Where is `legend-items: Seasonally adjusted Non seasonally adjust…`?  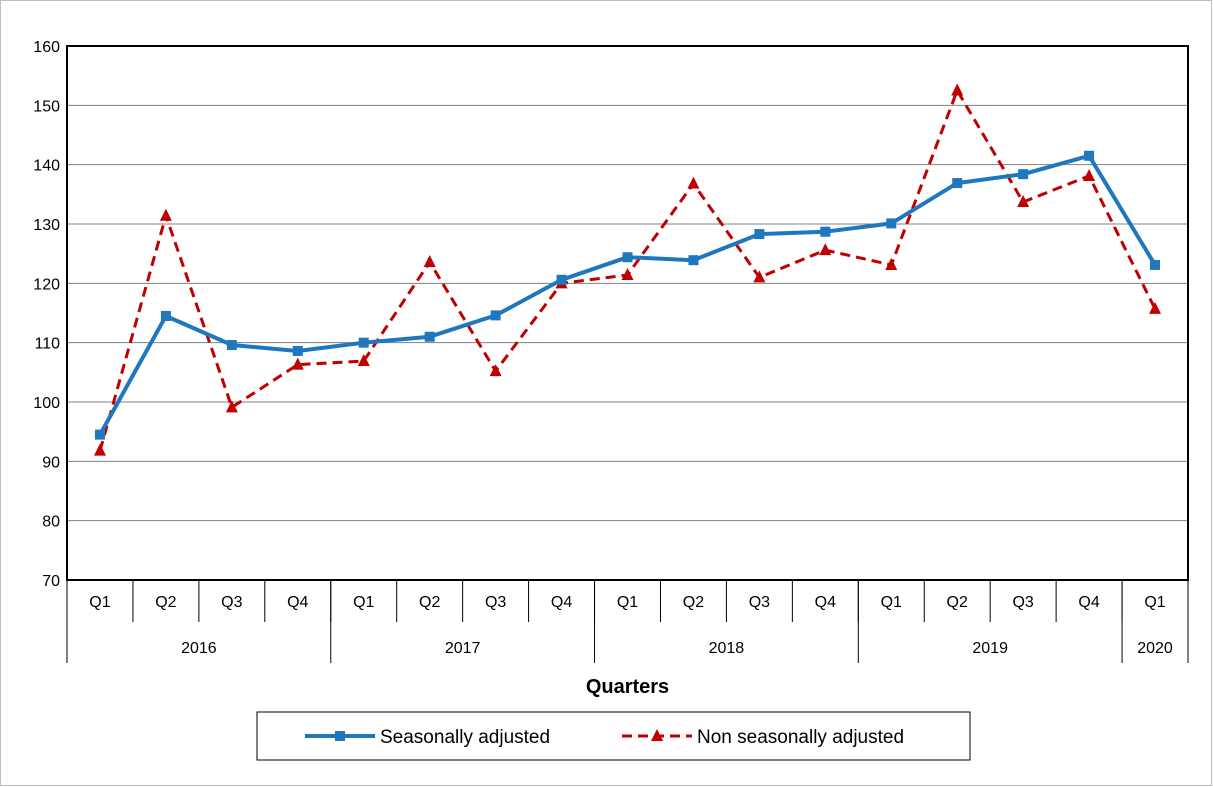 legend-items: Seasonally adjusted Non seasonally adjust… is located at coordinates (604, 737).